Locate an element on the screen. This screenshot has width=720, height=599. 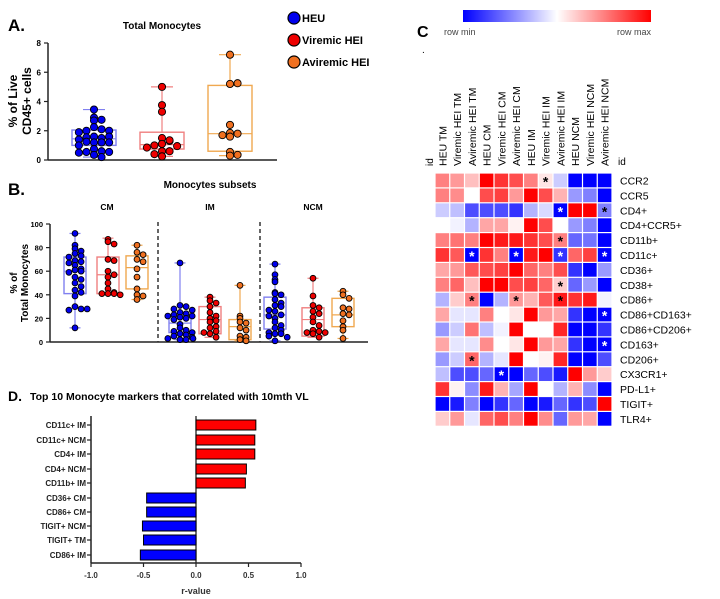
heatmap-row-label: CD4+ is located at coordinates (633, 211).